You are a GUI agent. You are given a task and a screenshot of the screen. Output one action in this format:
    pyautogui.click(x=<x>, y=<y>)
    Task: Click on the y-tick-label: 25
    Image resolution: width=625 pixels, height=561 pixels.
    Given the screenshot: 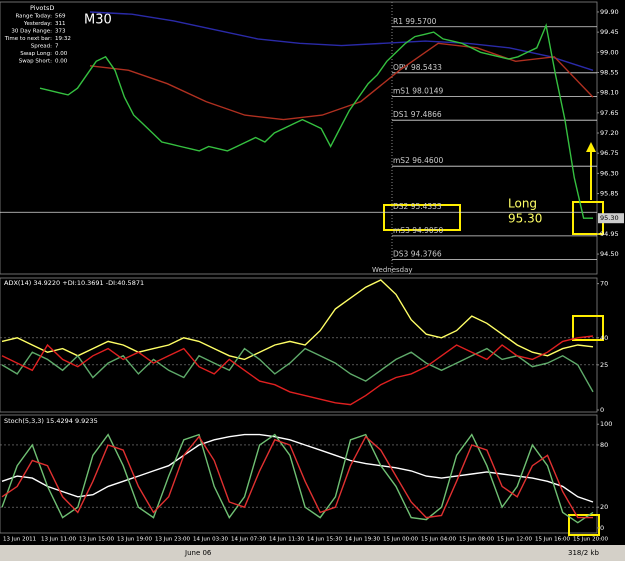 What is the action you would take?
    pyautogui.click(x=604, y=365)
    